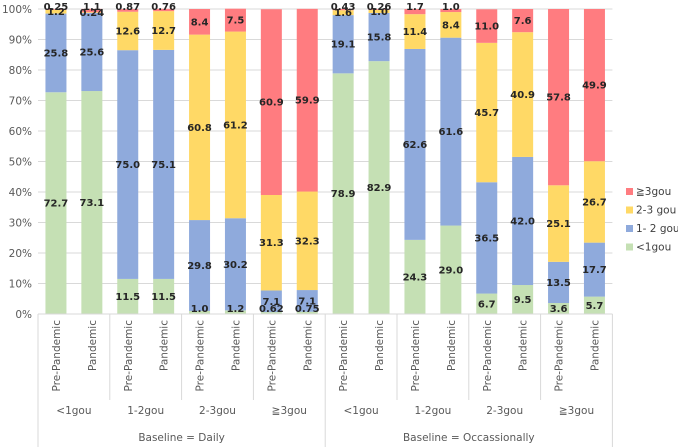 This screenshot has width=678, height=447. I want to click on data-label: 7.5, so click(236, 21).